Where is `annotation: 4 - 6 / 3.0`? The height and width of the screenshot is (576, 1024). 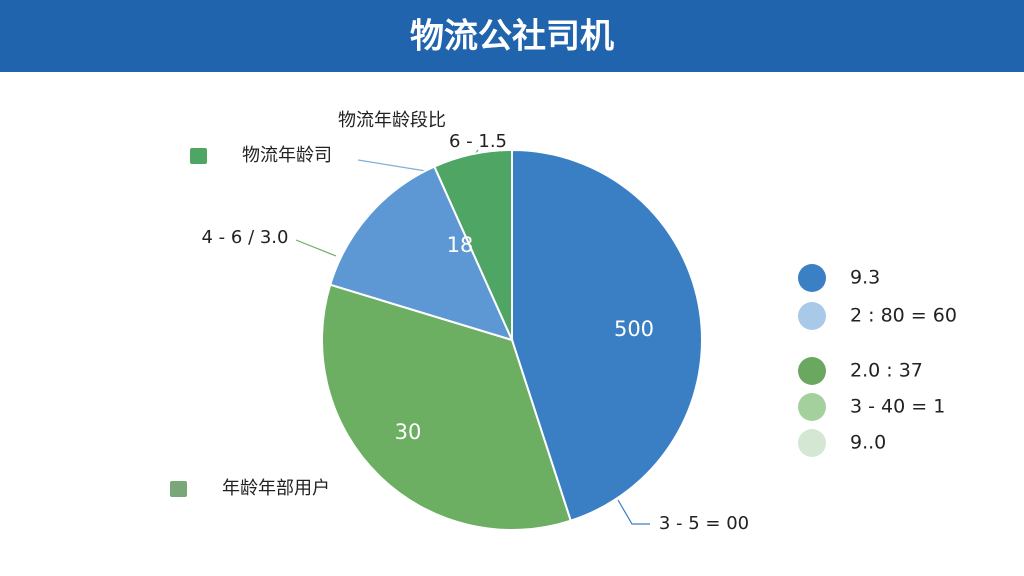
annotation: 4 - 6 / 3.0 is located at coordinates (245, 237).